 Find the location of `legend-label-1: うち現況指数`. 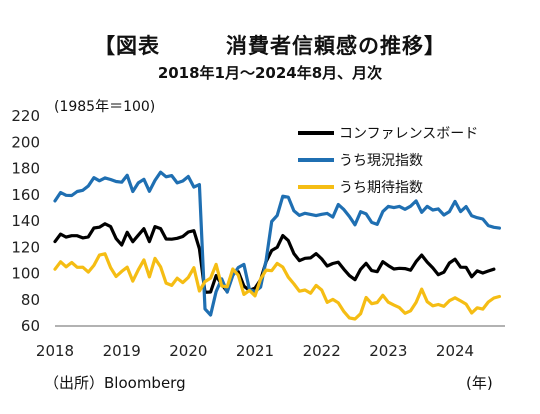

legend-label-1: うち現況指数 is located at coordinates (381, 161).